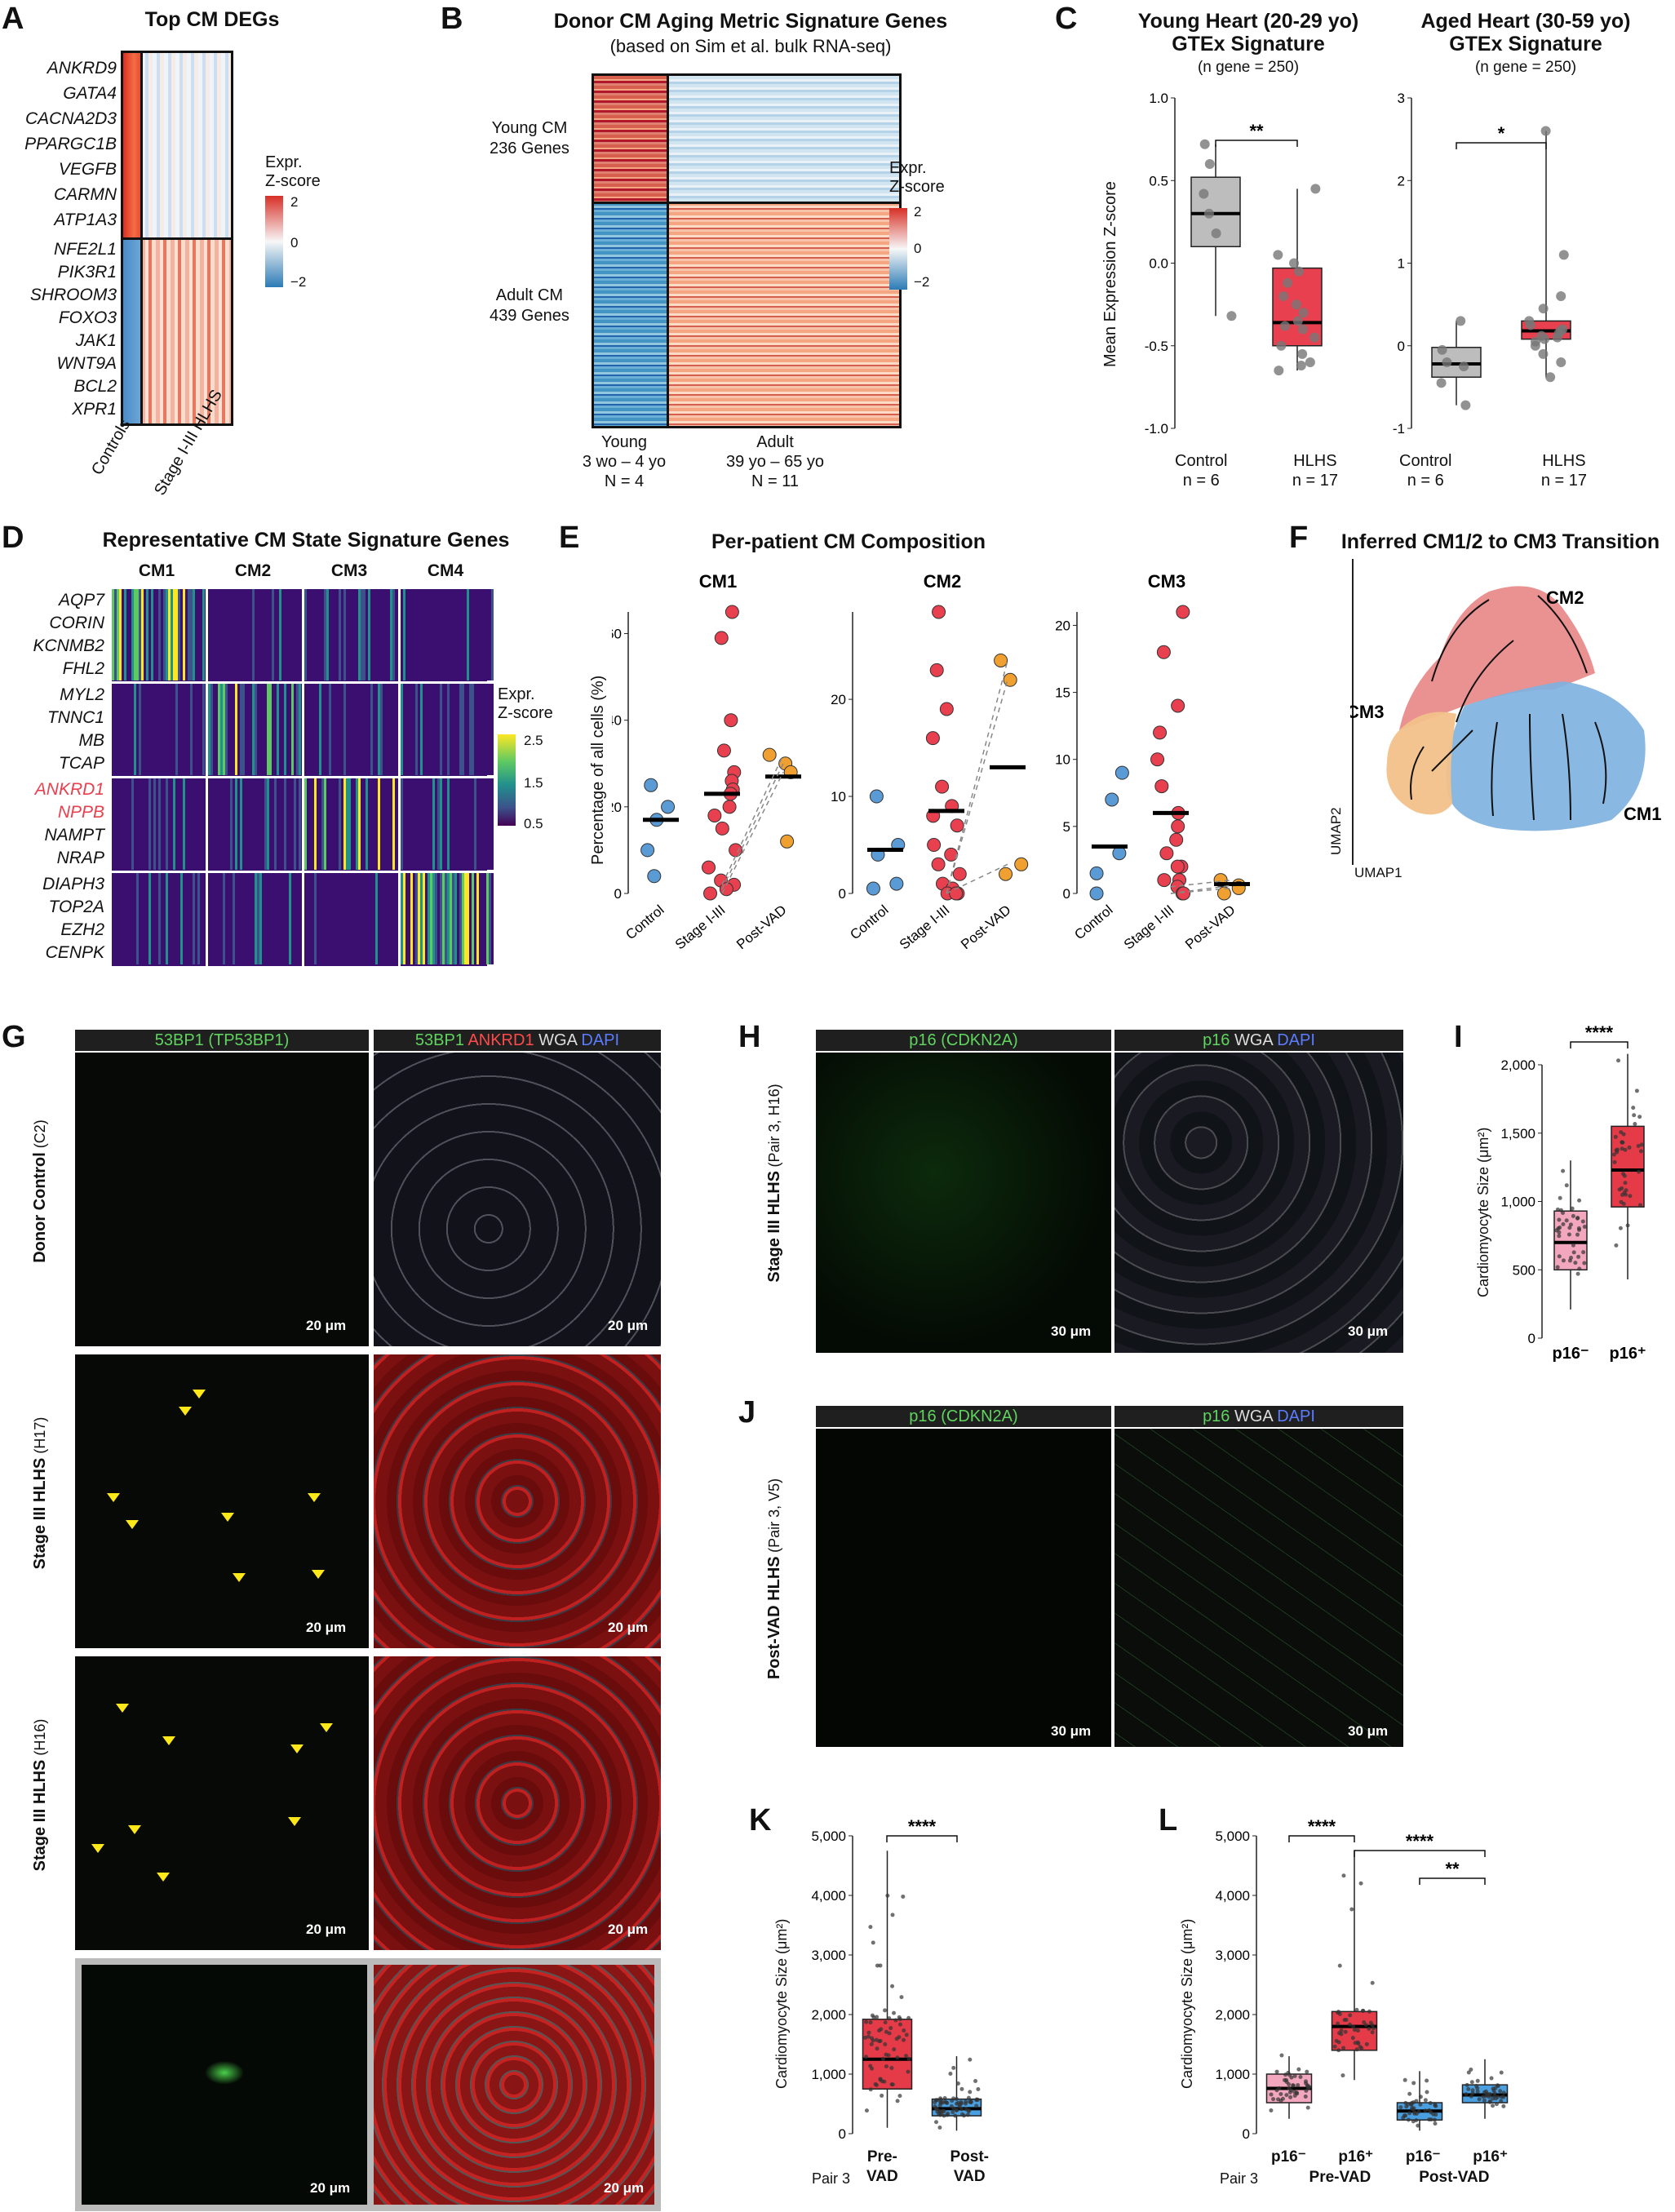 This screenshot has height=2212, width=1675. I want to click on gene-label: FOXO3, so click(87, 317).